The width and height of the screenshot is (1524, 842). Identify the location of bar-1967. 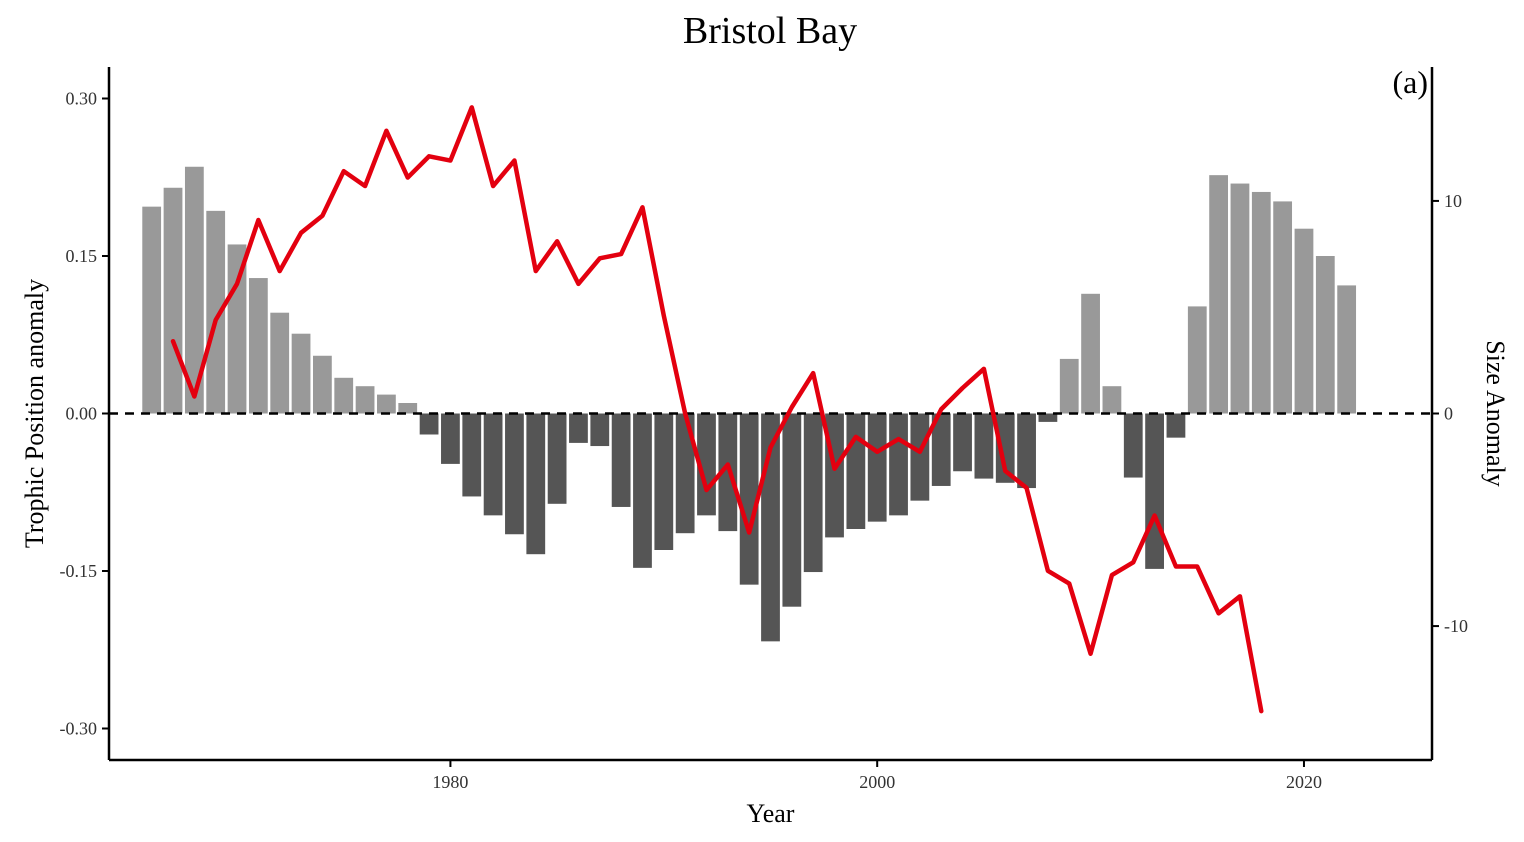
(173, 300).